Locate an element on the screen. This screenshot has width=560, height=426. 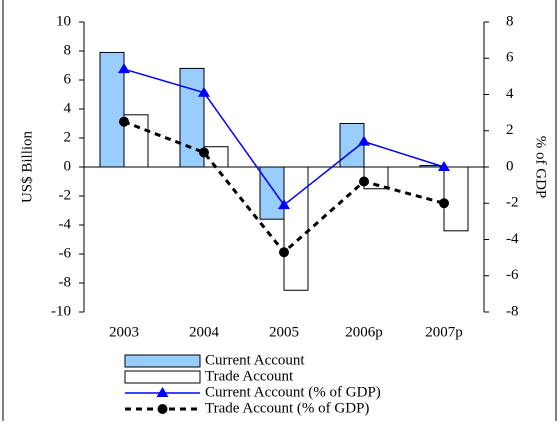
y2-tick-label: 4 is located at coordinates (510, 94).